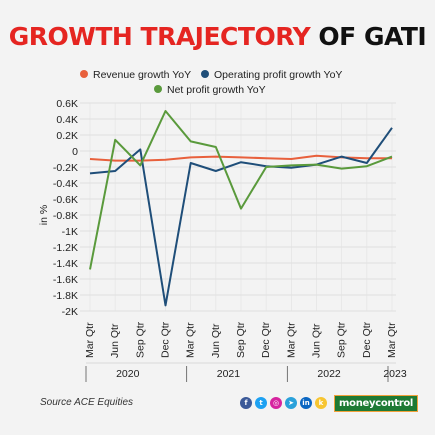 This screenshot has width=435, height=435. I want to click on y-tick-label: -1K, so click(70, 232).